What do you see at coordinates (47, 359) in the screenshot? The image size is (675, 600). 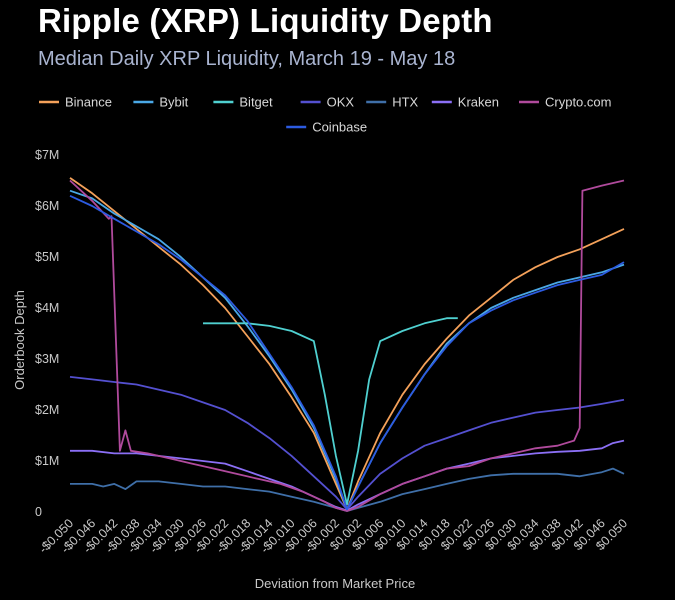 I see `y-tick-label: $3M` at bounding box center [47, 359].